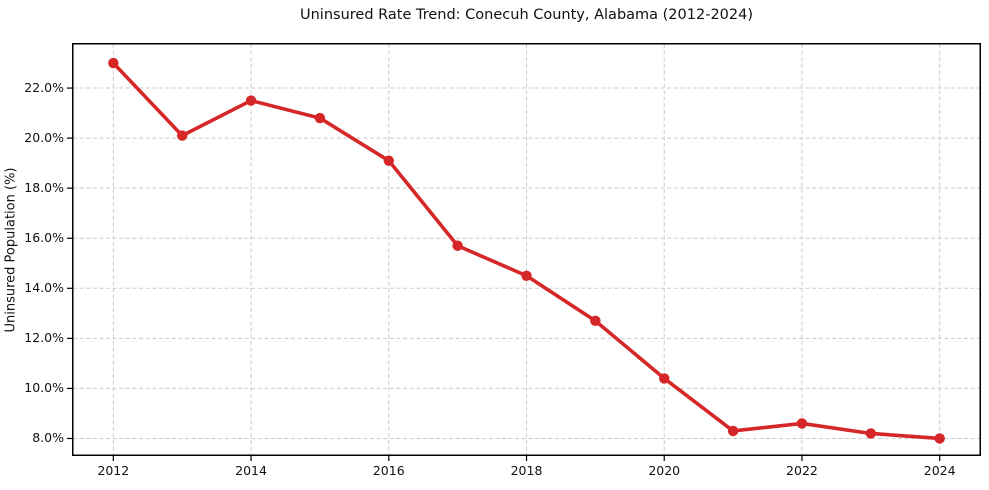 The width and height of the screenshot is (989, 490). Describe the element at coordinates (113, 63) in the screenshot. I see `data-point-2012` at that location.